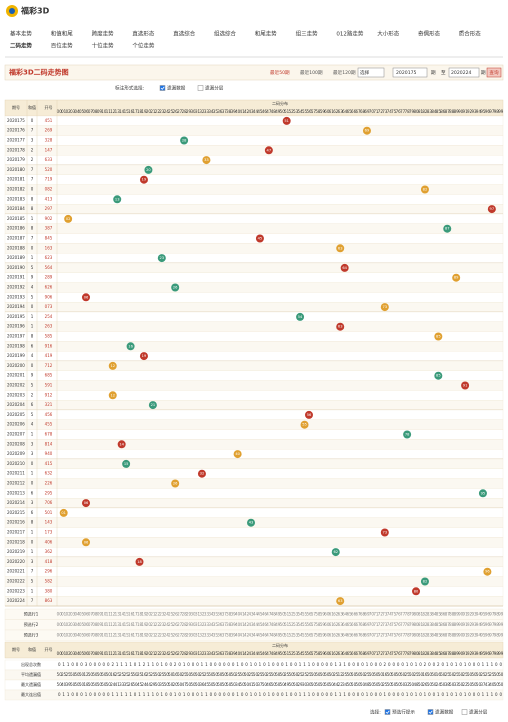 The height and width of the screenshot is (722, 508). Describe the element at coordinates (408, 634) in the screenshot. I see `preselect-cell: 78` at that location.